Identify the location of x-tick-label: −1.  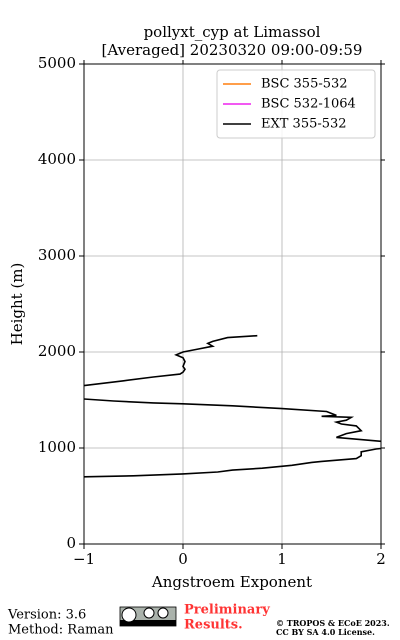
(84, 559).